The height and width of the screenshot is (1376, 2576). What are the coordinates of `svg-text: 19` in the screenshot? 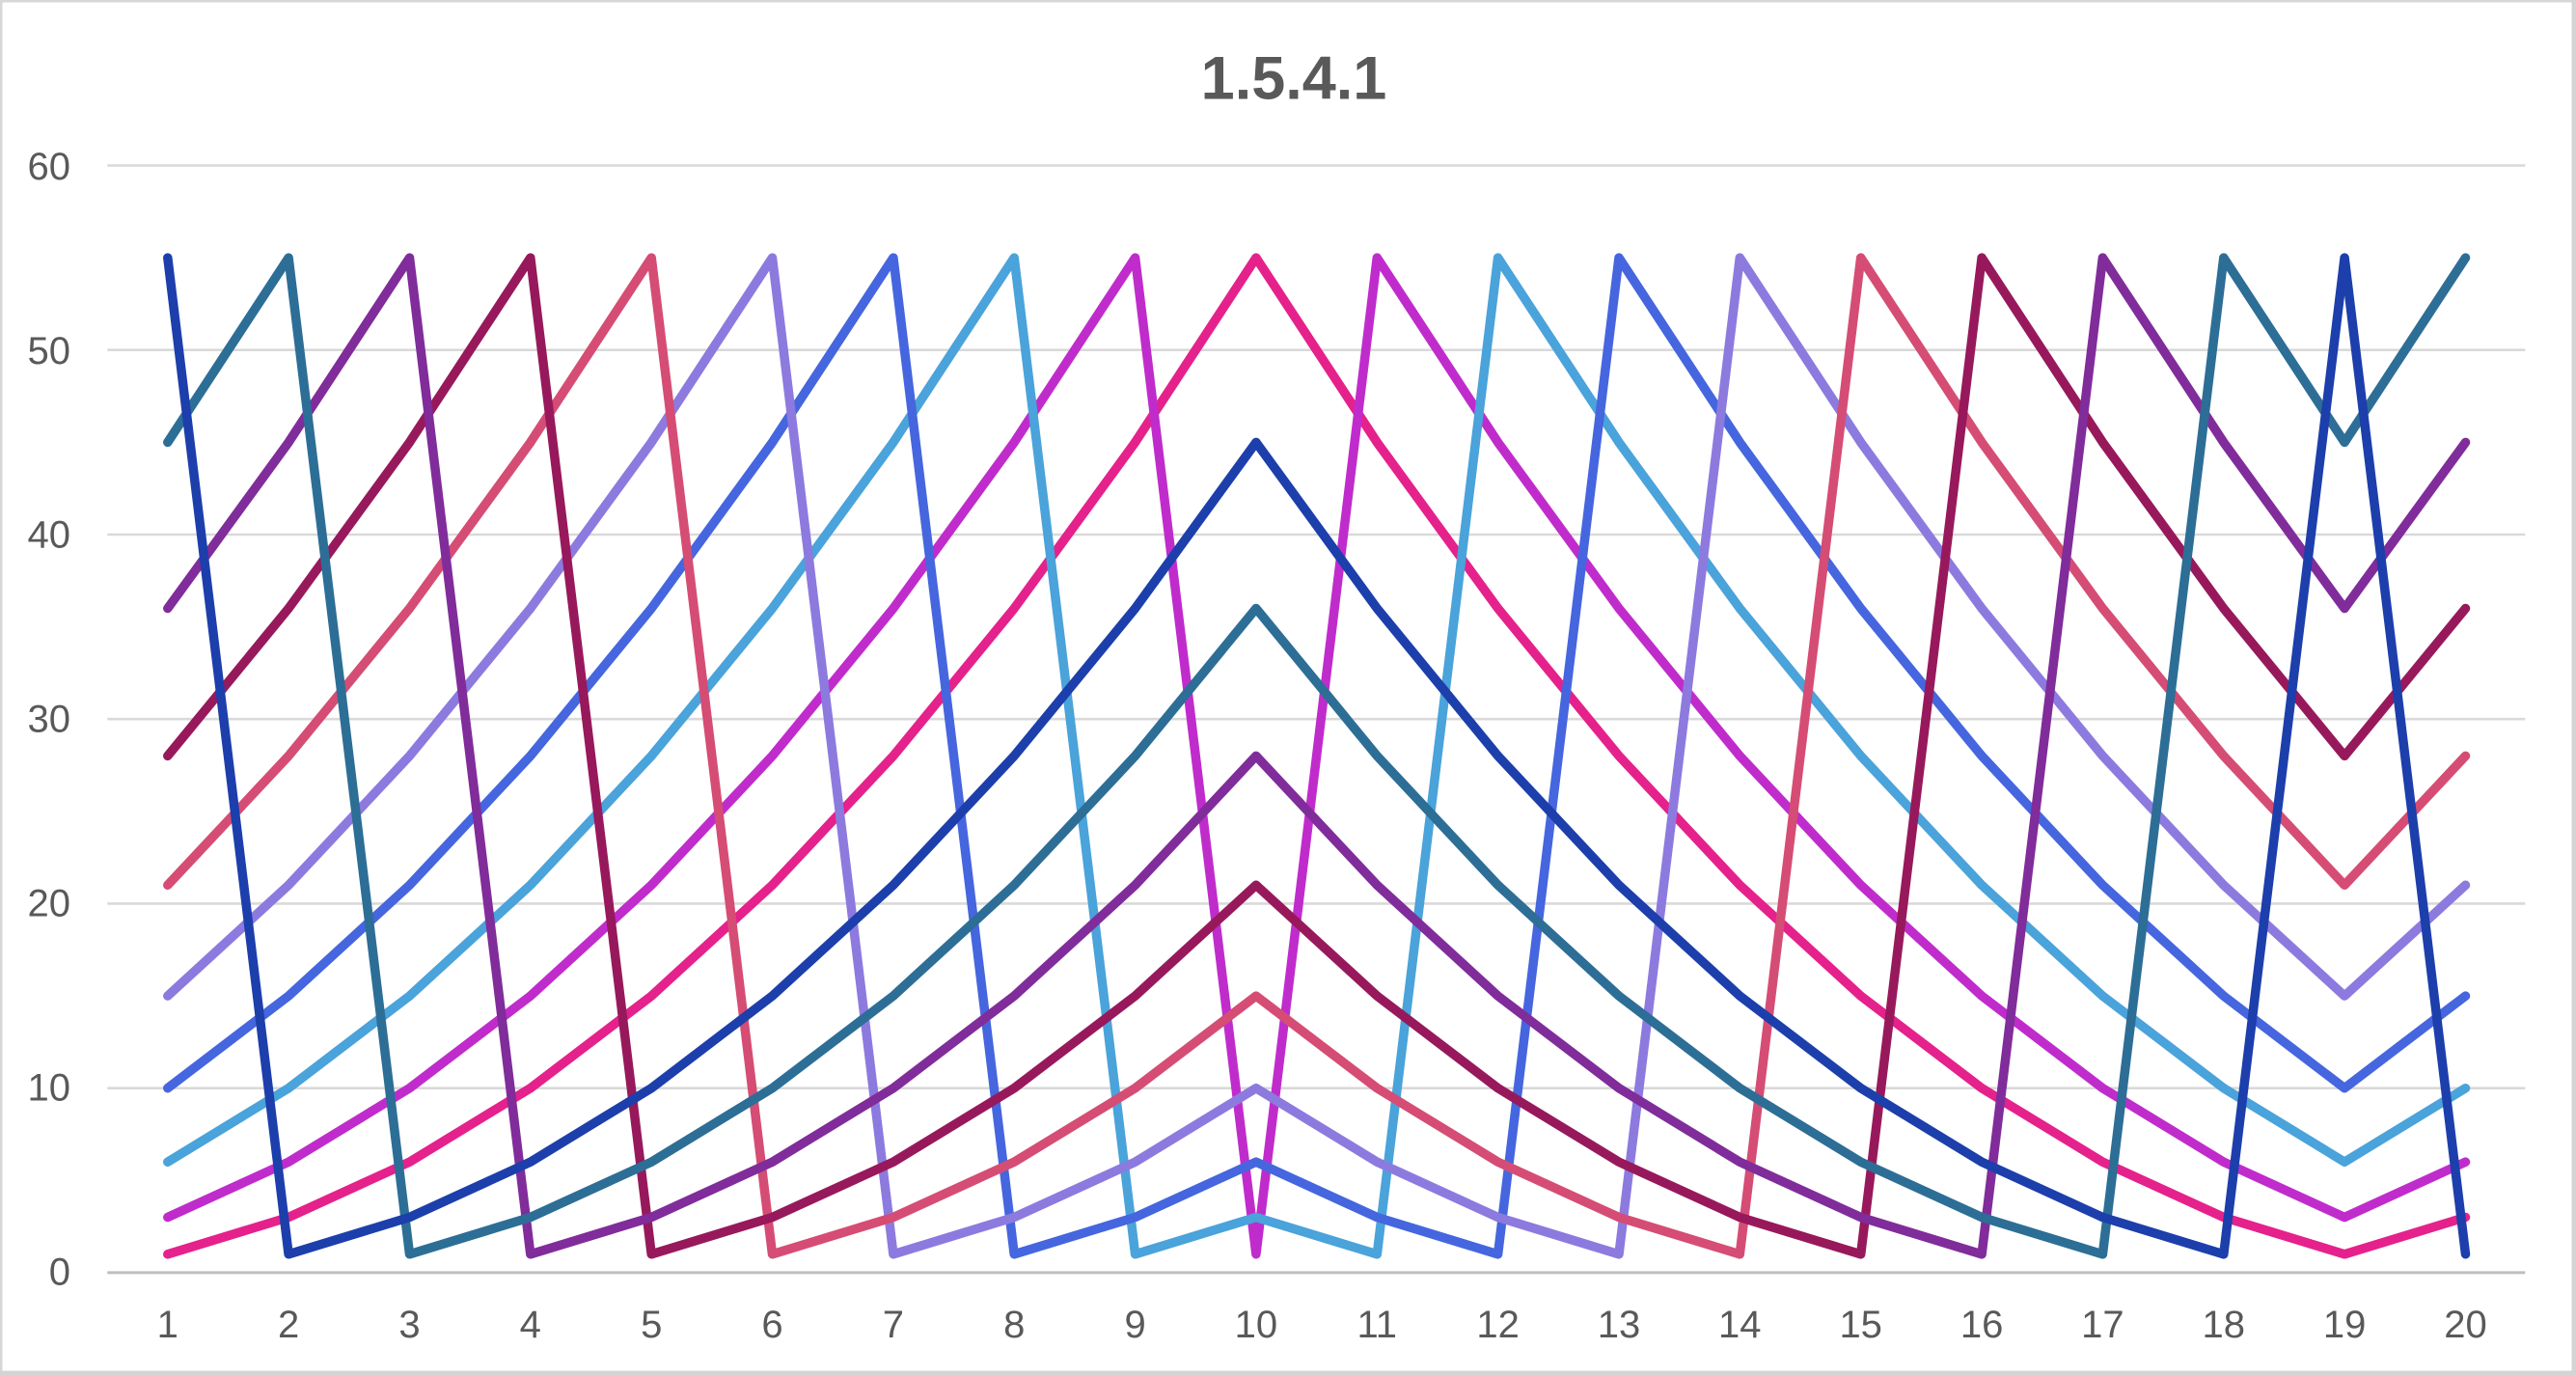 It's located at (2345, 1325).